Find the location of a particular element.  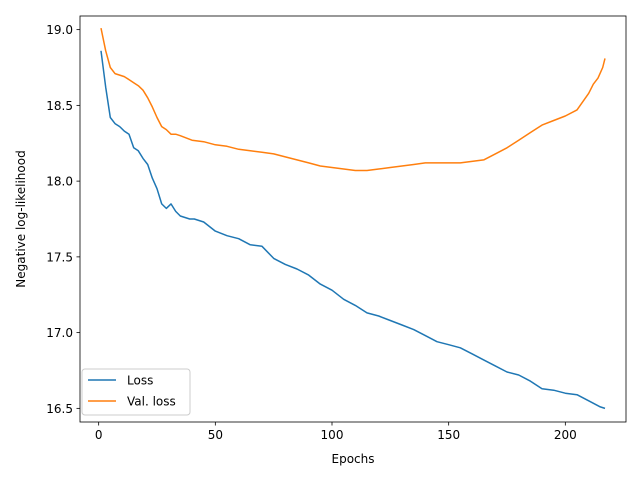

legend: Loss Val. loss is located at coordinates (136, 392).